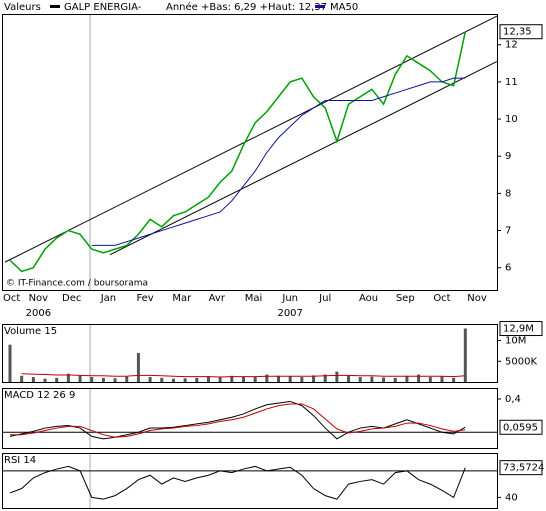  I want to click on y-tick-label: 10M, so click(515, 341).